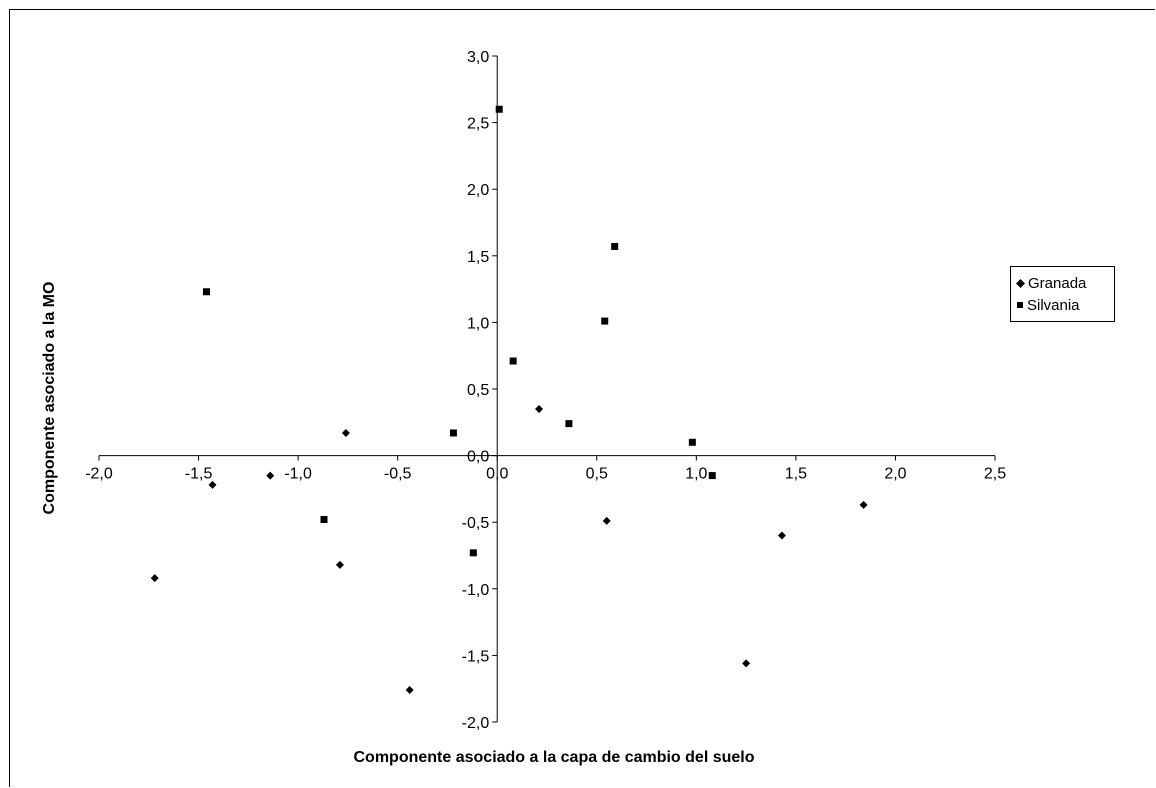  What do you see at coordinates (199, 474) in the screenshot?
I see `x-tick-label: -1,5` at bounding box center [199, 474].